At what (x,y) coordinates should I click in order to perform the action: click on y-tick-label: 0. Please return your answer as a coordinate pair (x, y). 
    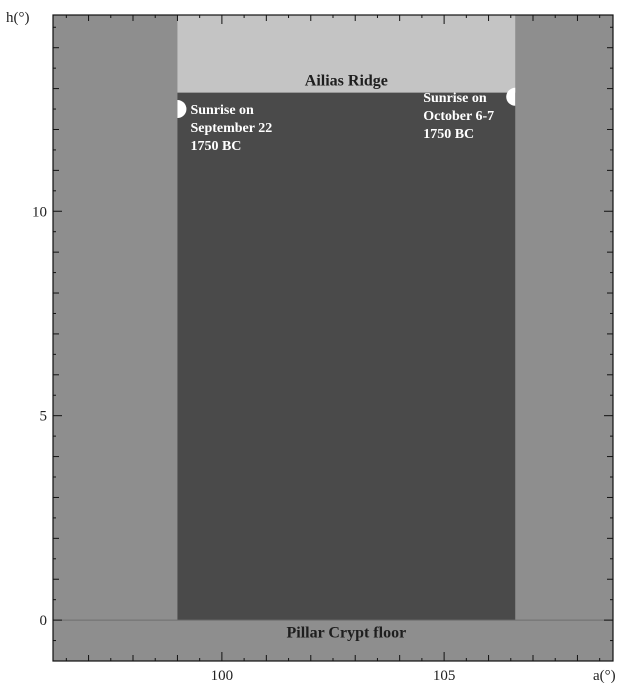
    Looking at the image, I should click on (44, 621).